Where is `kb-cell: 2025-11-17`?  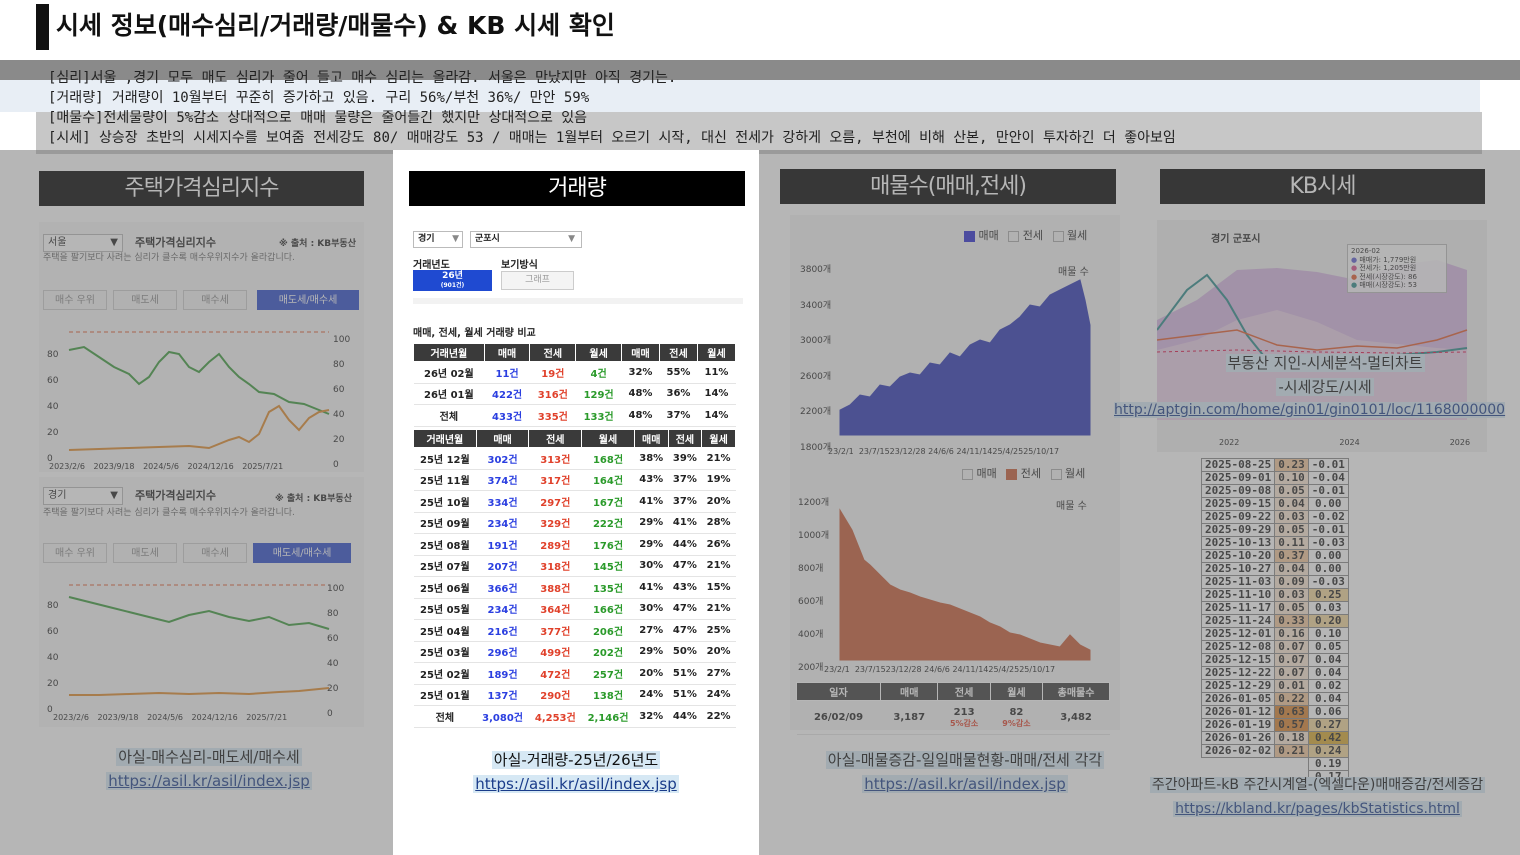
kb-cell: 2025-11-17 is located at coordinates (1238, 608).